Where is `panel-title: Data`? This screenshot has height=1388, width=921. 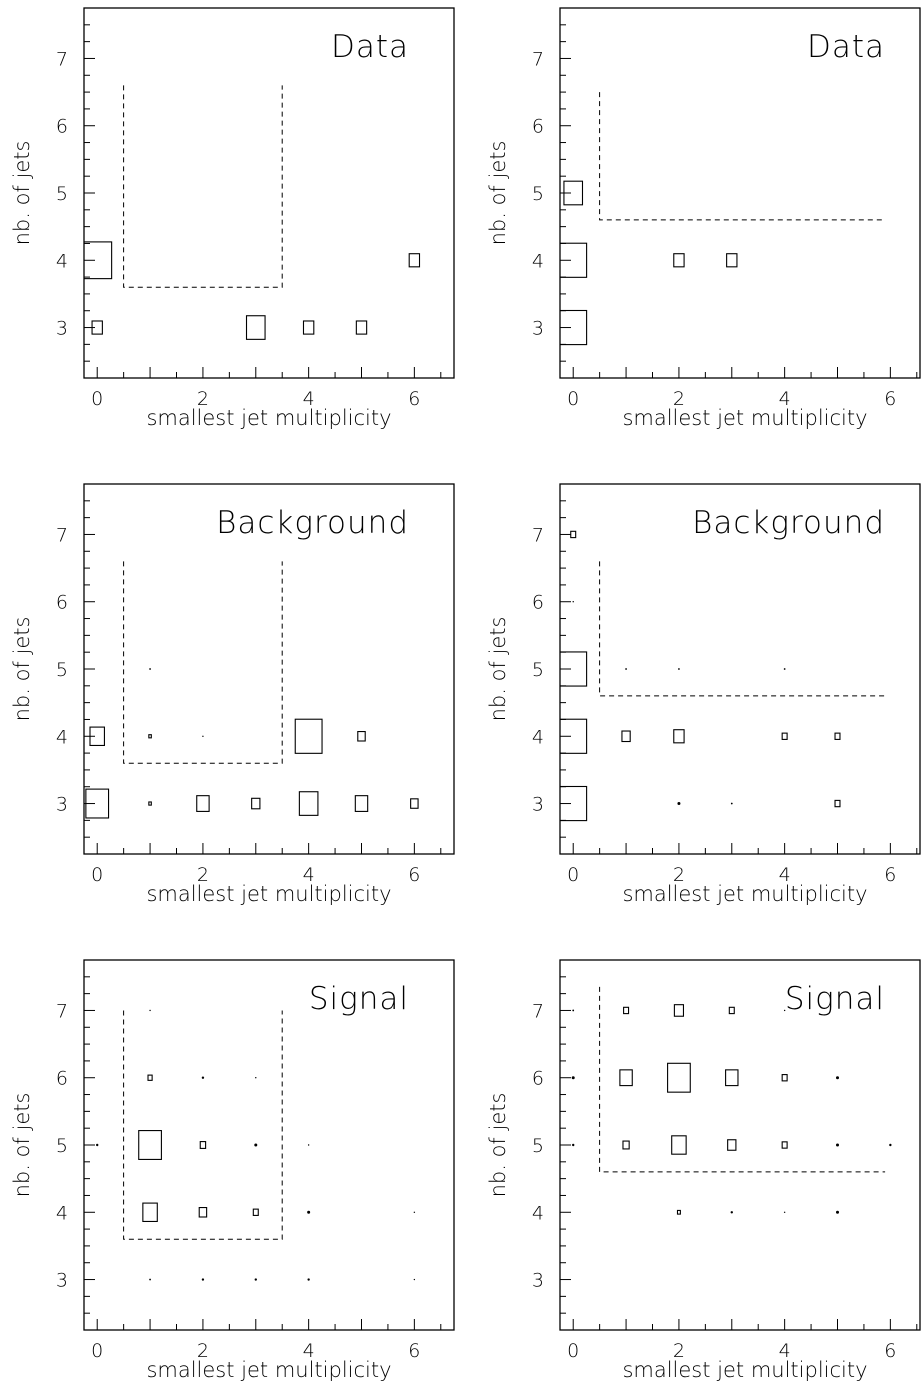
panel-title: Data is located at coordinates (846, 47).